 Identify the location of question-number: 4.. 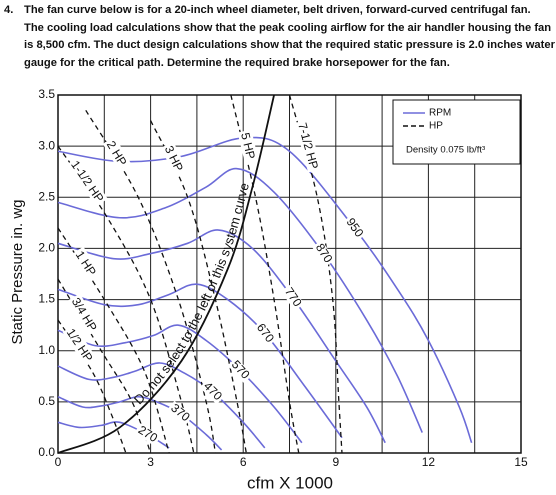
(9, 10).